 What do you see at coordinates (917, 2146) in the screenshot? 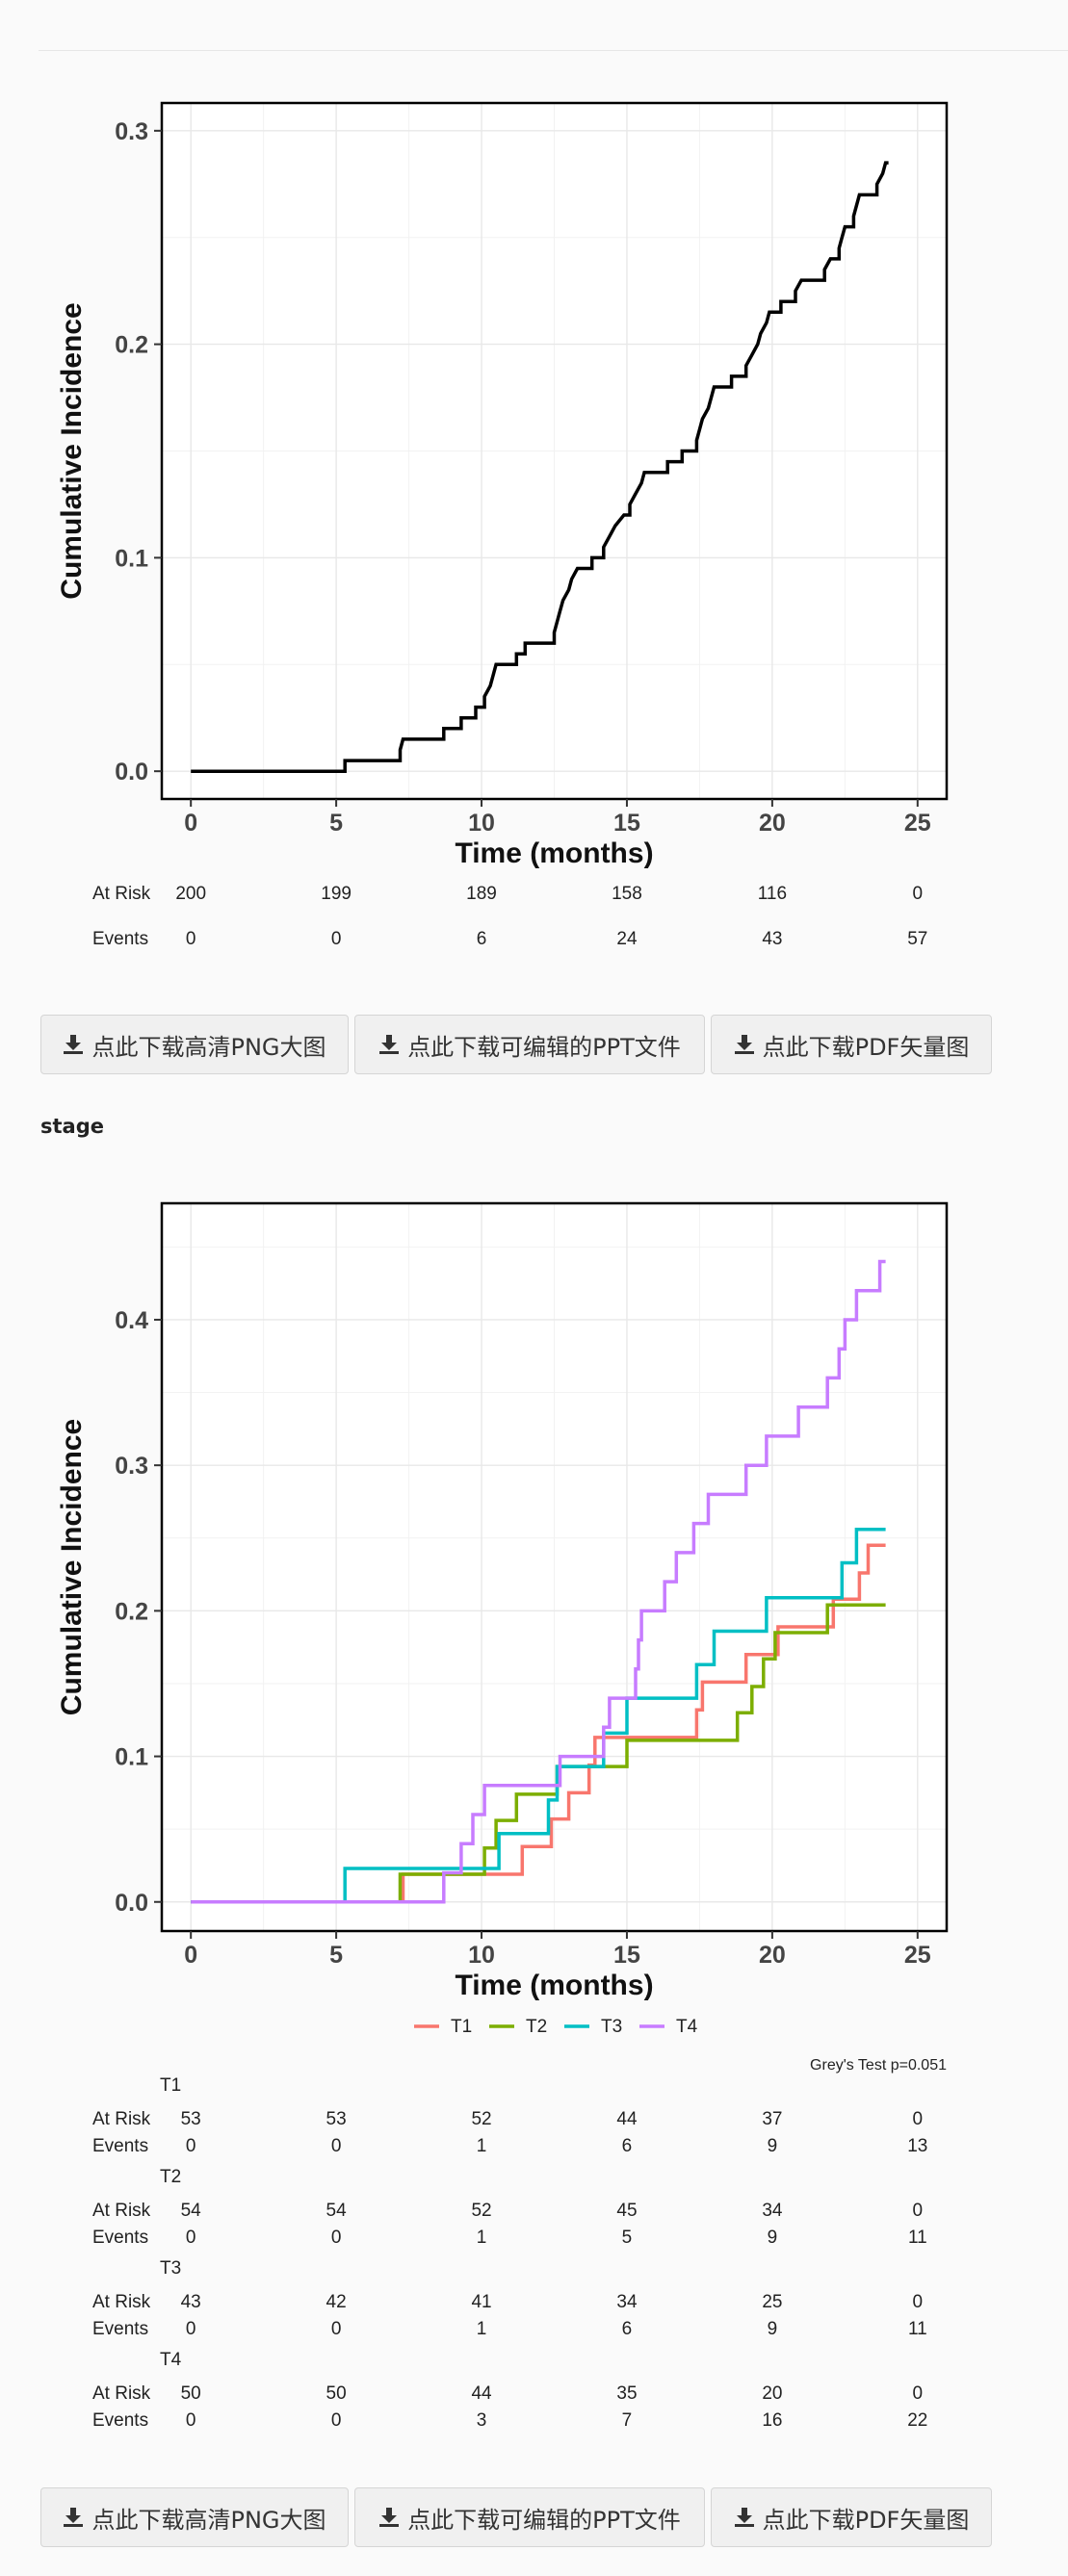
I see `risk-cell: 13` at bounding box center [917, 2146].